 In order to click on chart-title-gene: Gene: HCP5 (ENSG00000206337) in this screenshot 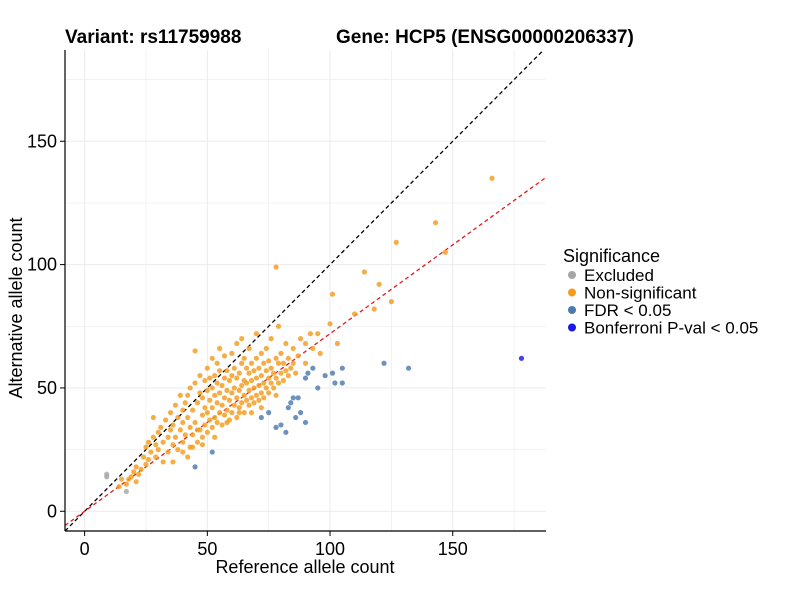, I will do `click(485, 37)`.